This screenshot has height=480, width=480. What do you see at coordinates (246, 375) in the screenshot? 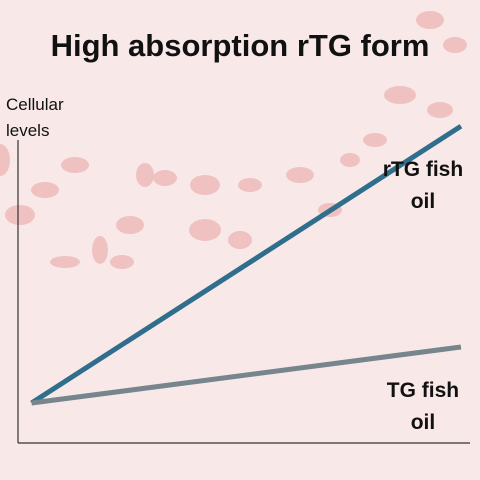
I see `line` at bounding box center [246, 375].